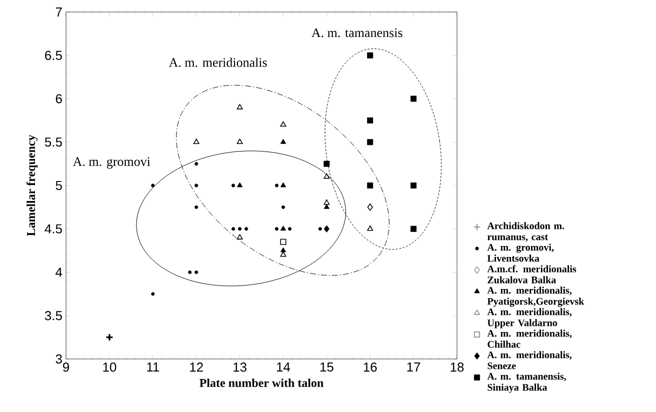 The height and width of the screenshot is (412, 656). What do you see at coordinates (262, 383) in the screenshot?
I see `x-axis-title: Plate number with talon` at bounding box center [262, 383].